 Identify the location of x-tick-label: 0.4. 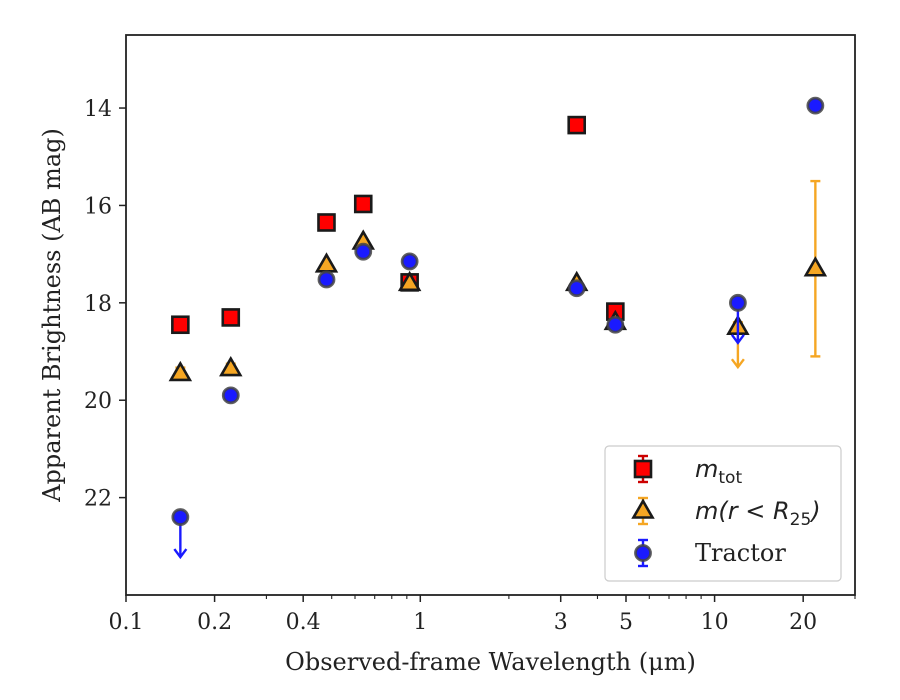
(303, 622).